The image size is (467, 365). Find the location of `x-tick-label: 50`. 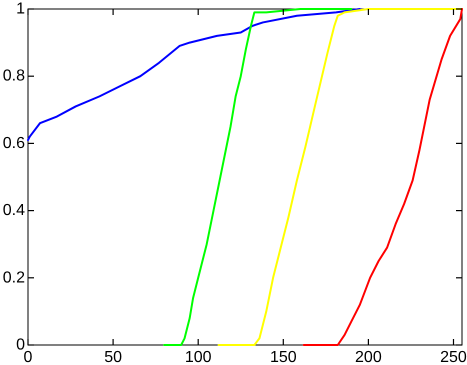

x-tick-label: 50 is located at coordinates (113, 357).